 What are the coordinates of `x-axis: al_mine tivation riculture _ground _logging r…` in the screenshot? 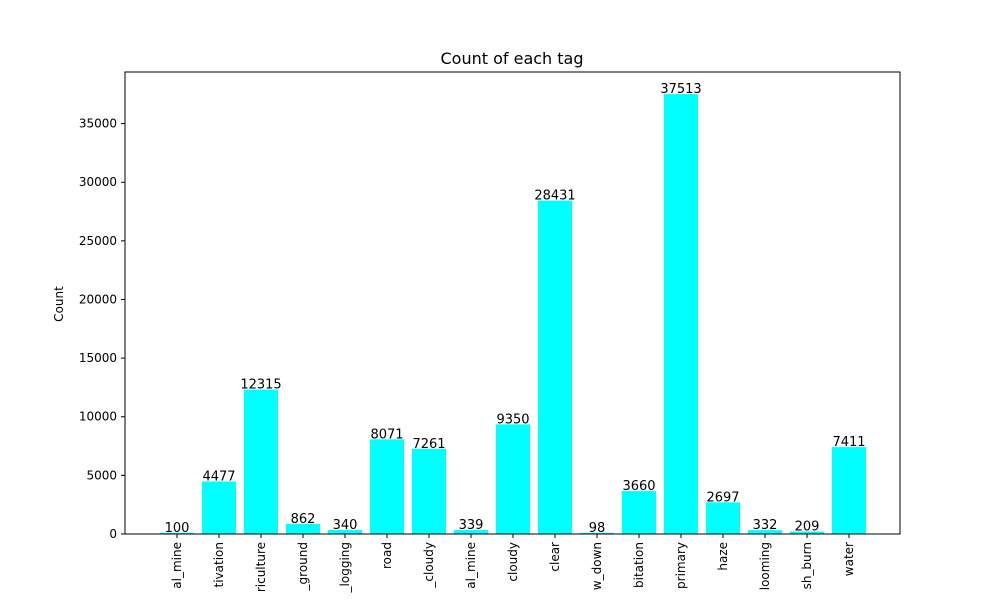 It's located at (513, 563).